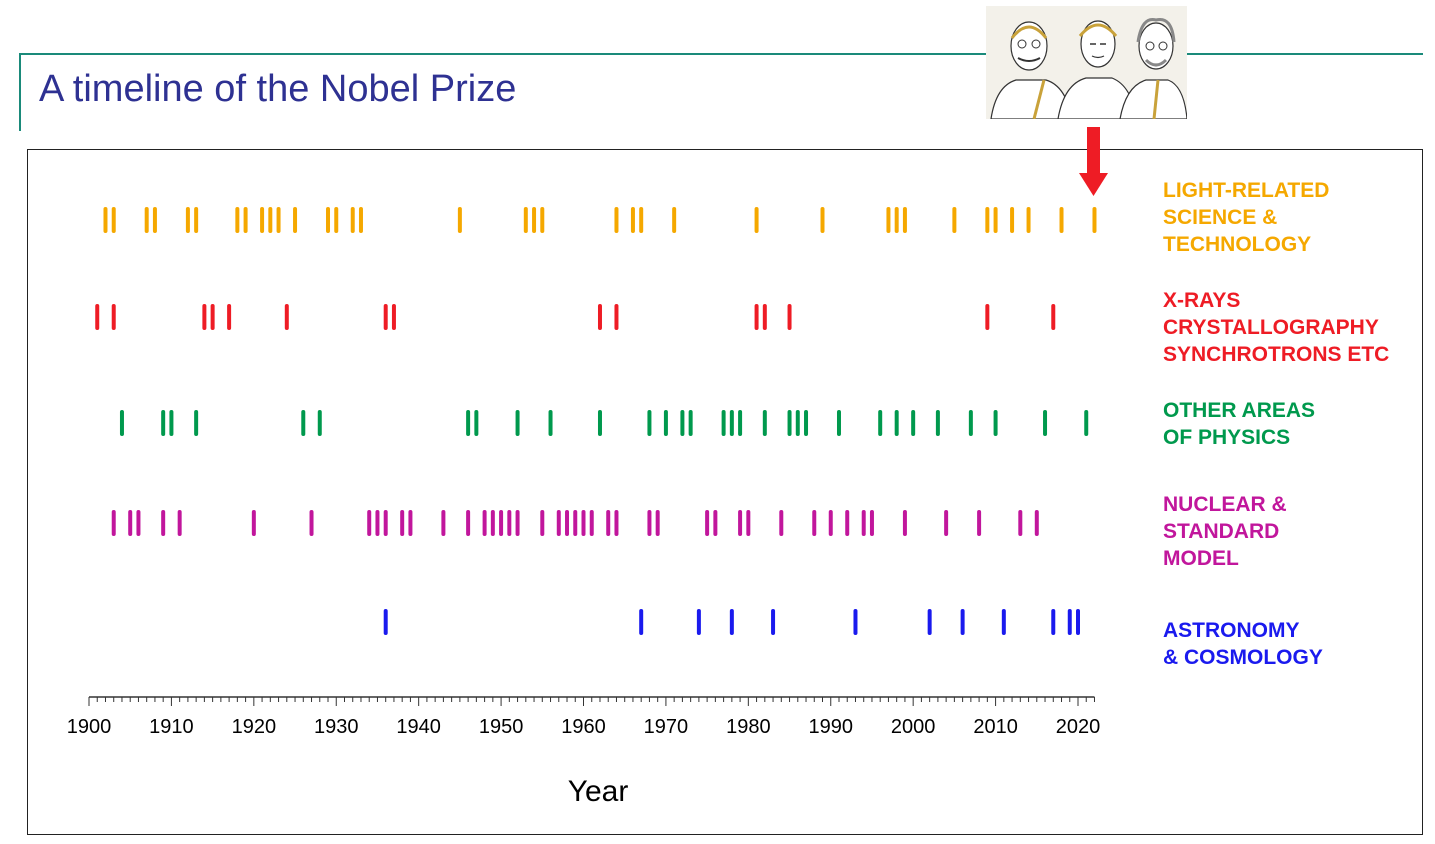 This screenshot has width=1435, height=844. I want to click on x-tick-label: 2000, so click(913, 727).